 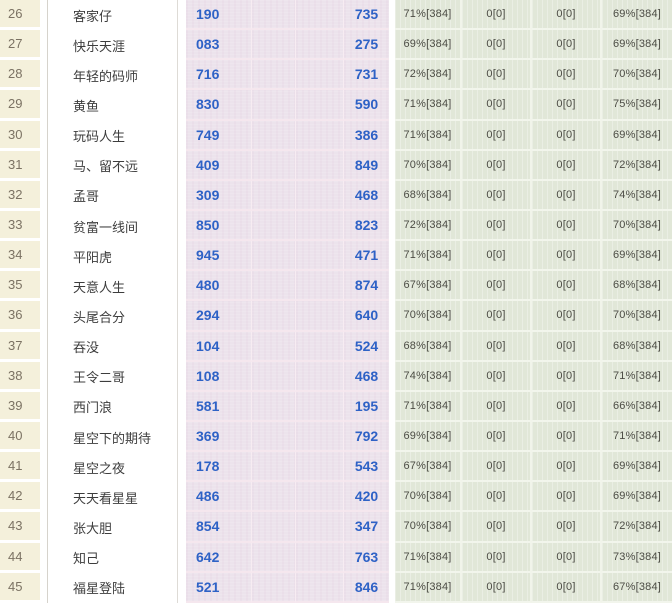 What do you see at coordinates (219, 467) in the screenshot?
I see `number-link-1: 178` at bounding box center [219, 467].